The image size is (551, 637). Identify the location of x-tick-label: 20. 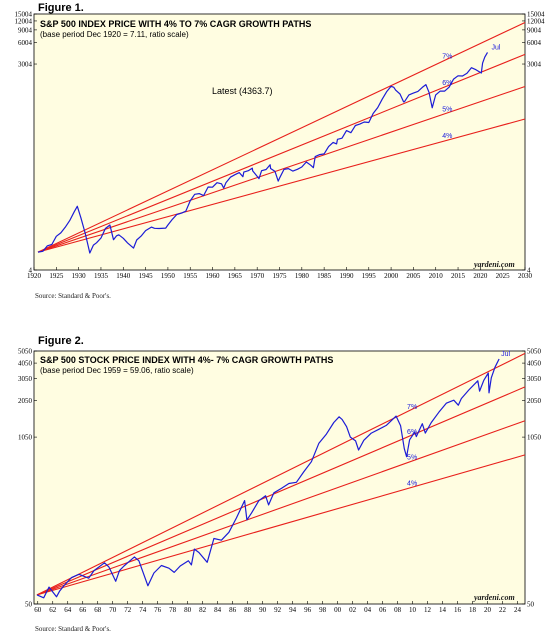
(488, 610).